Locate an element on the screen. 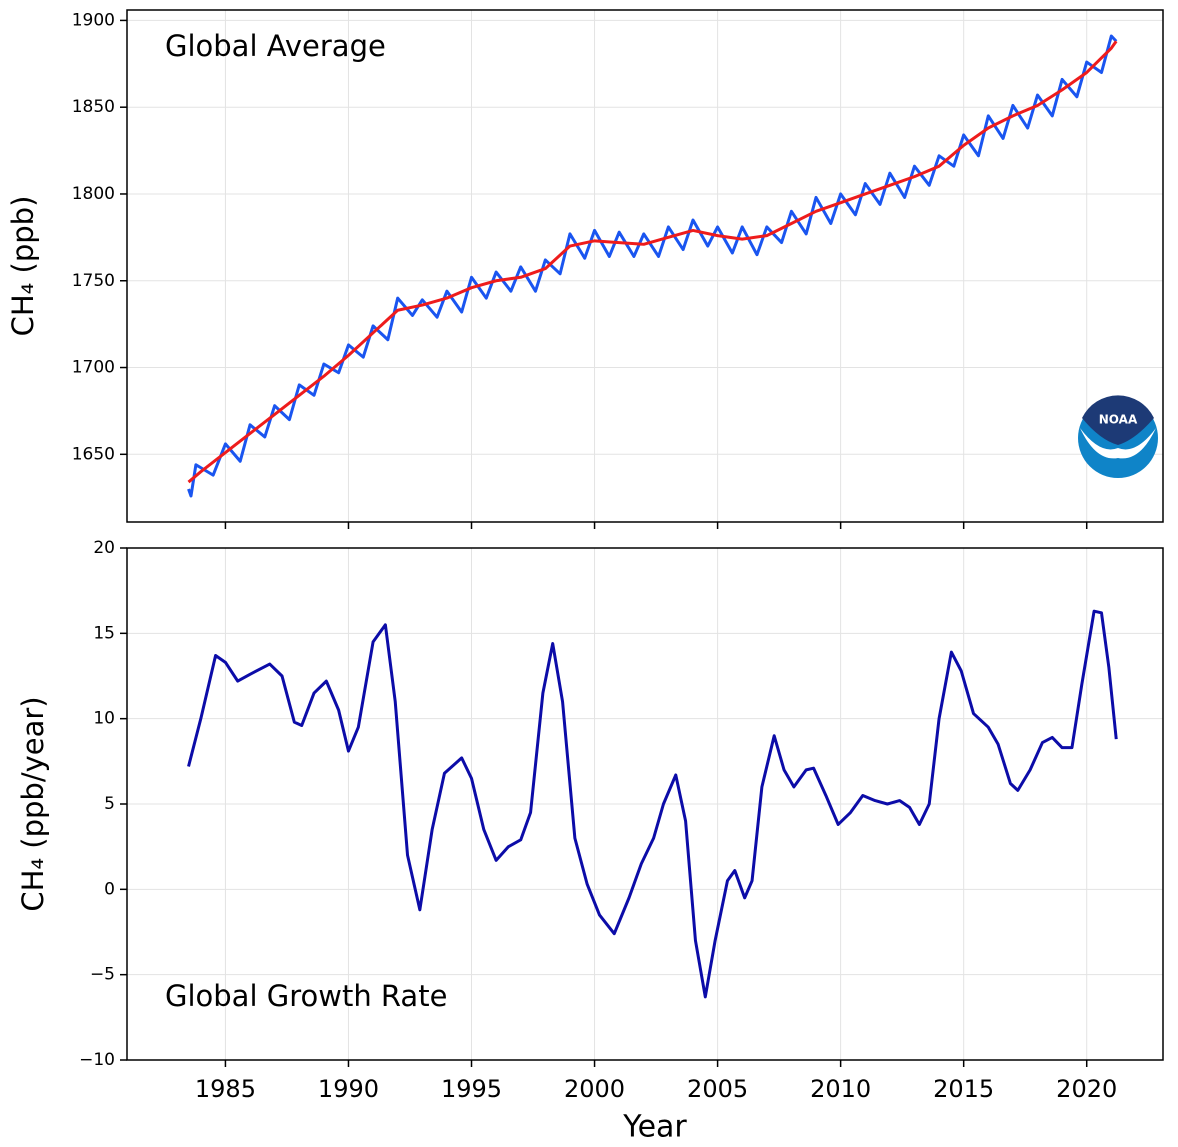  y-tick-label: 1800 is located at coordinates (93, 194).